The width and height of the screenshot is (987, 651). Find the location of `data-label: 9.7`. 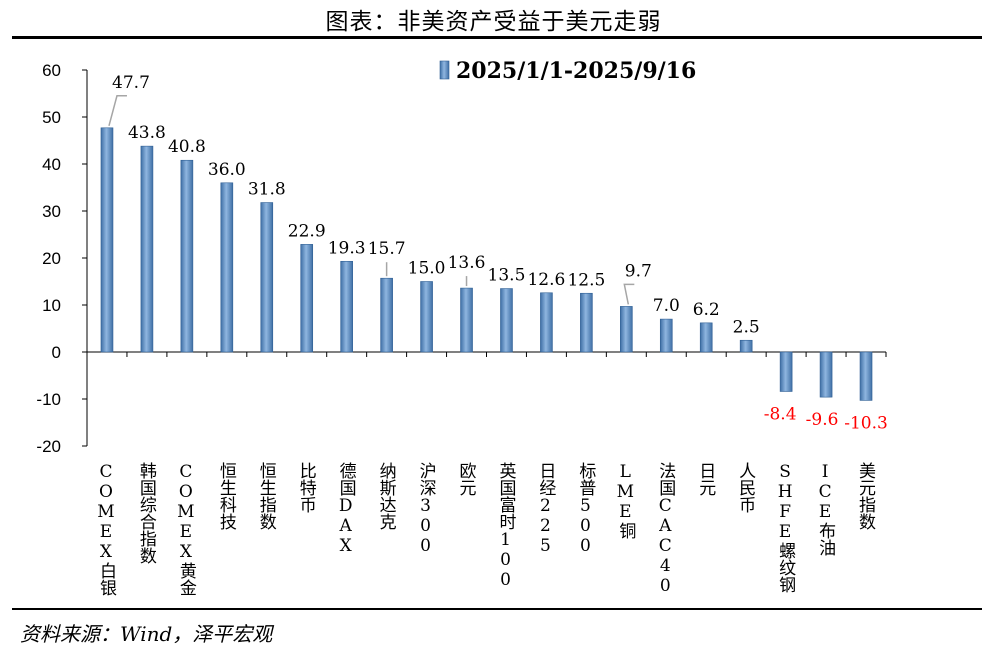

data-label: 9.7 is located at coordinates (638, 271).